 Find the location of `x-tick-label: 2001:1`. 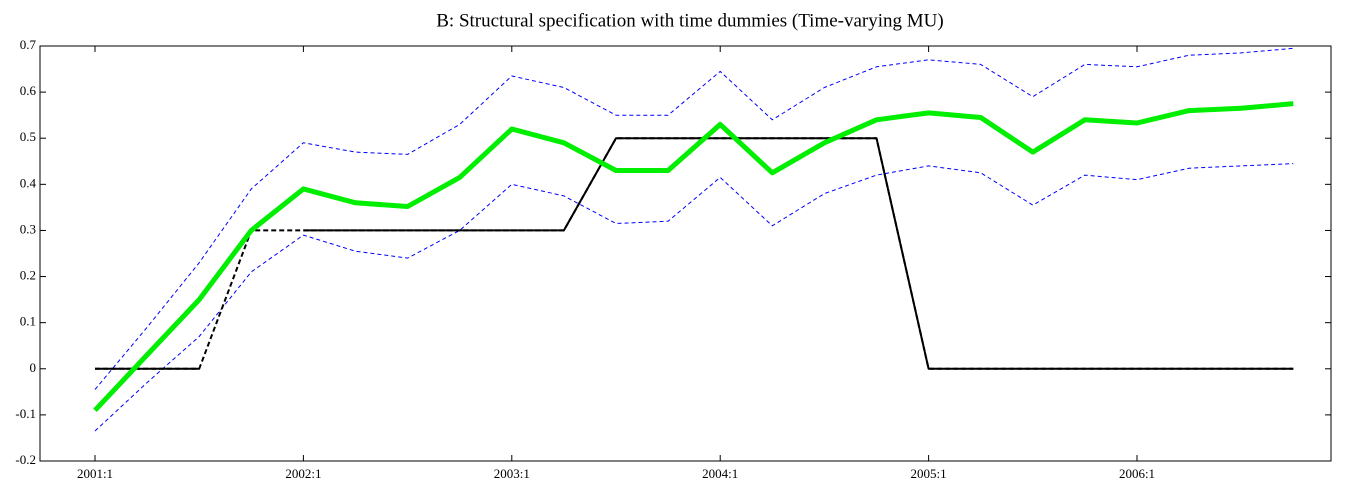

x-tick-label: 2001:1 is located at coordinates (95, 473).